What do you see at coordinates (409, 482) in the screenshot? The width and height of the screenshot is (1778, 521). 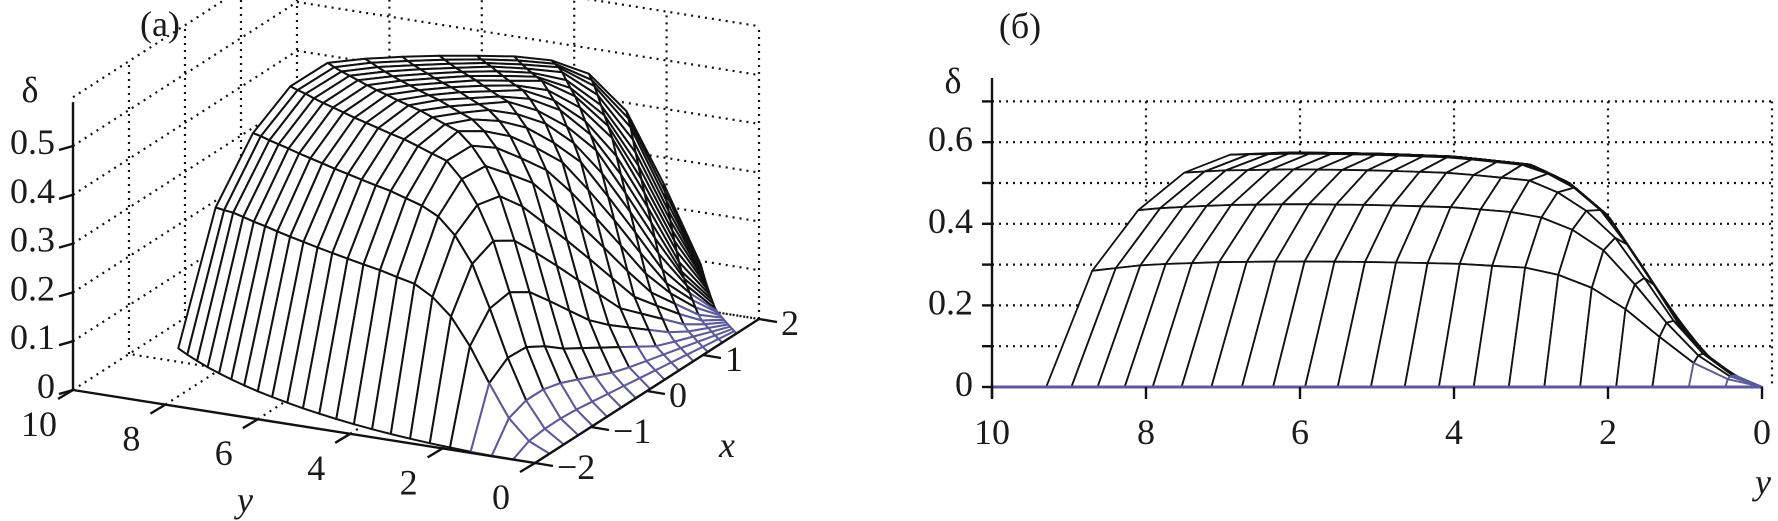 I see `y-tick-label: 2` at bounding box center [409, 482].